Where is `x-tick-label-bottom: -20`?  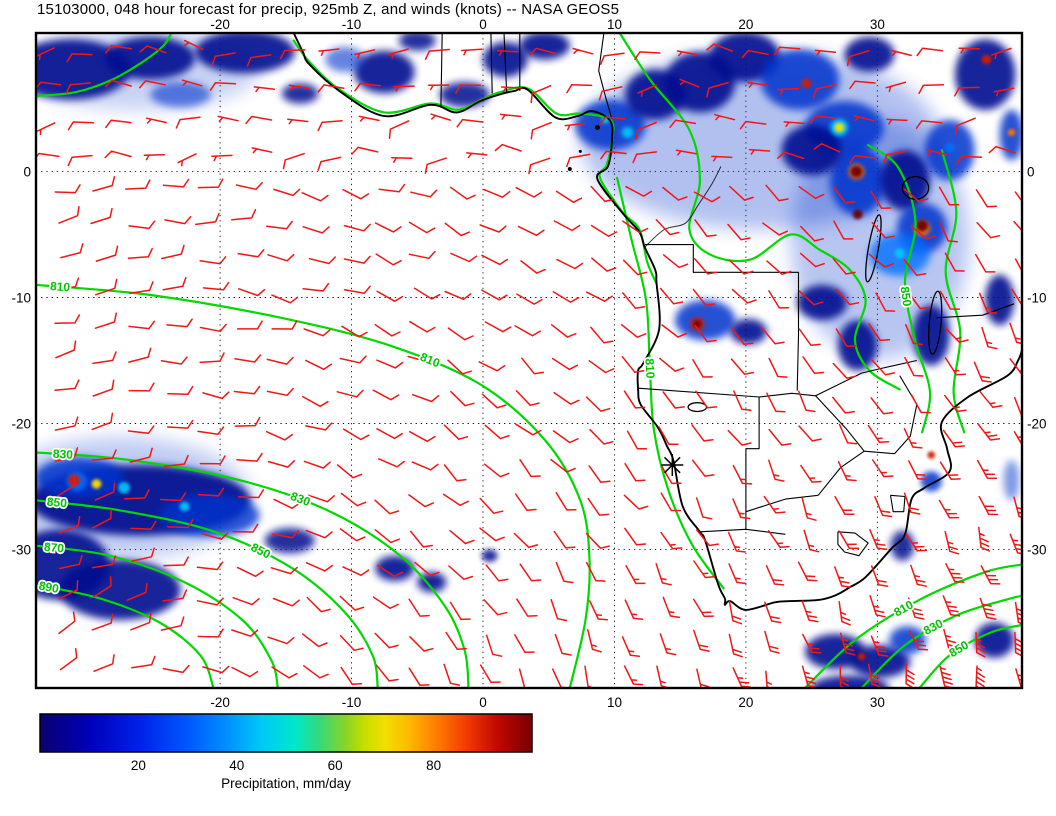
x-tick-label-bottom: -20 is located at coordinates (220, 702).